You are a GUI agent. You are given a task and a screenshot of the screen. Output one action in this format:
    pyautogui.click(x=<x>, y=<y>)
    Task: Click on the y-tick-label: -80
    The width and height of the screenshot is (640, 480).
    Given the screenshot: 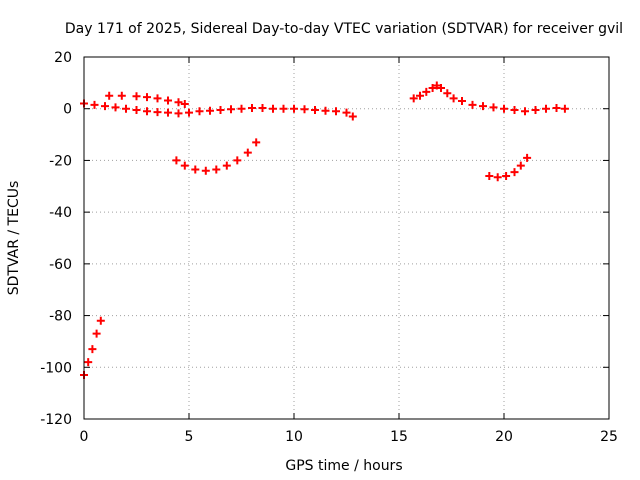 What is the action you would take?
    pyautogui.click(x=60, y=317)
    